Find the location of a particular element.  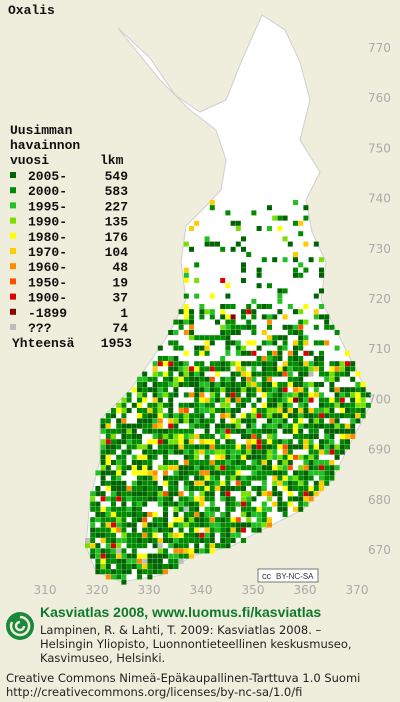

legend-heading: havainnon is located at coordinates (45, 145).